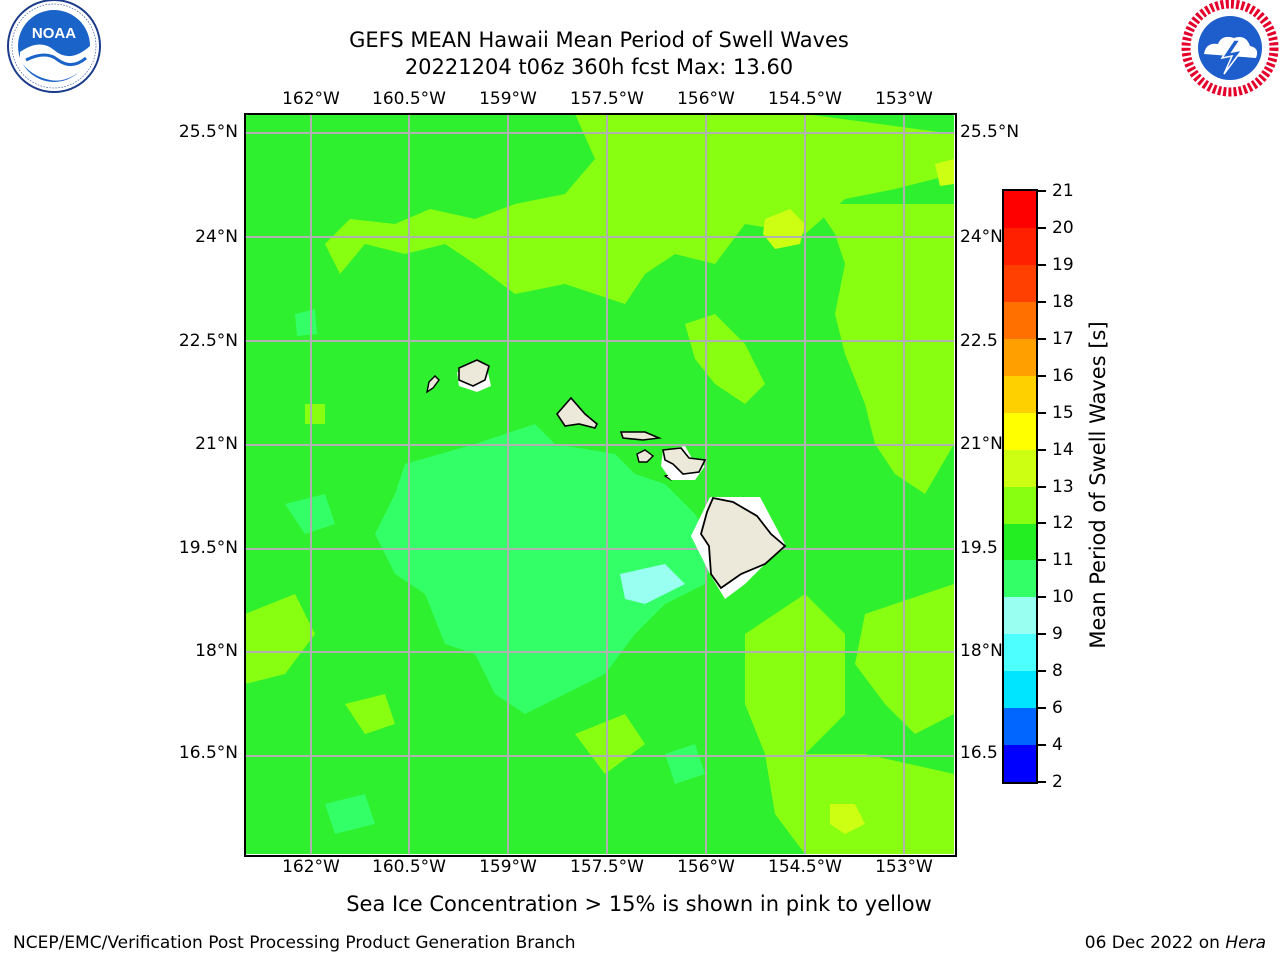 This screenshot has height=960, width=1280. What do you see at coordinates (1063, 191) in the screenshot?
I see `colorbar-tick-label: 21` at bounding box center [1063, 191].